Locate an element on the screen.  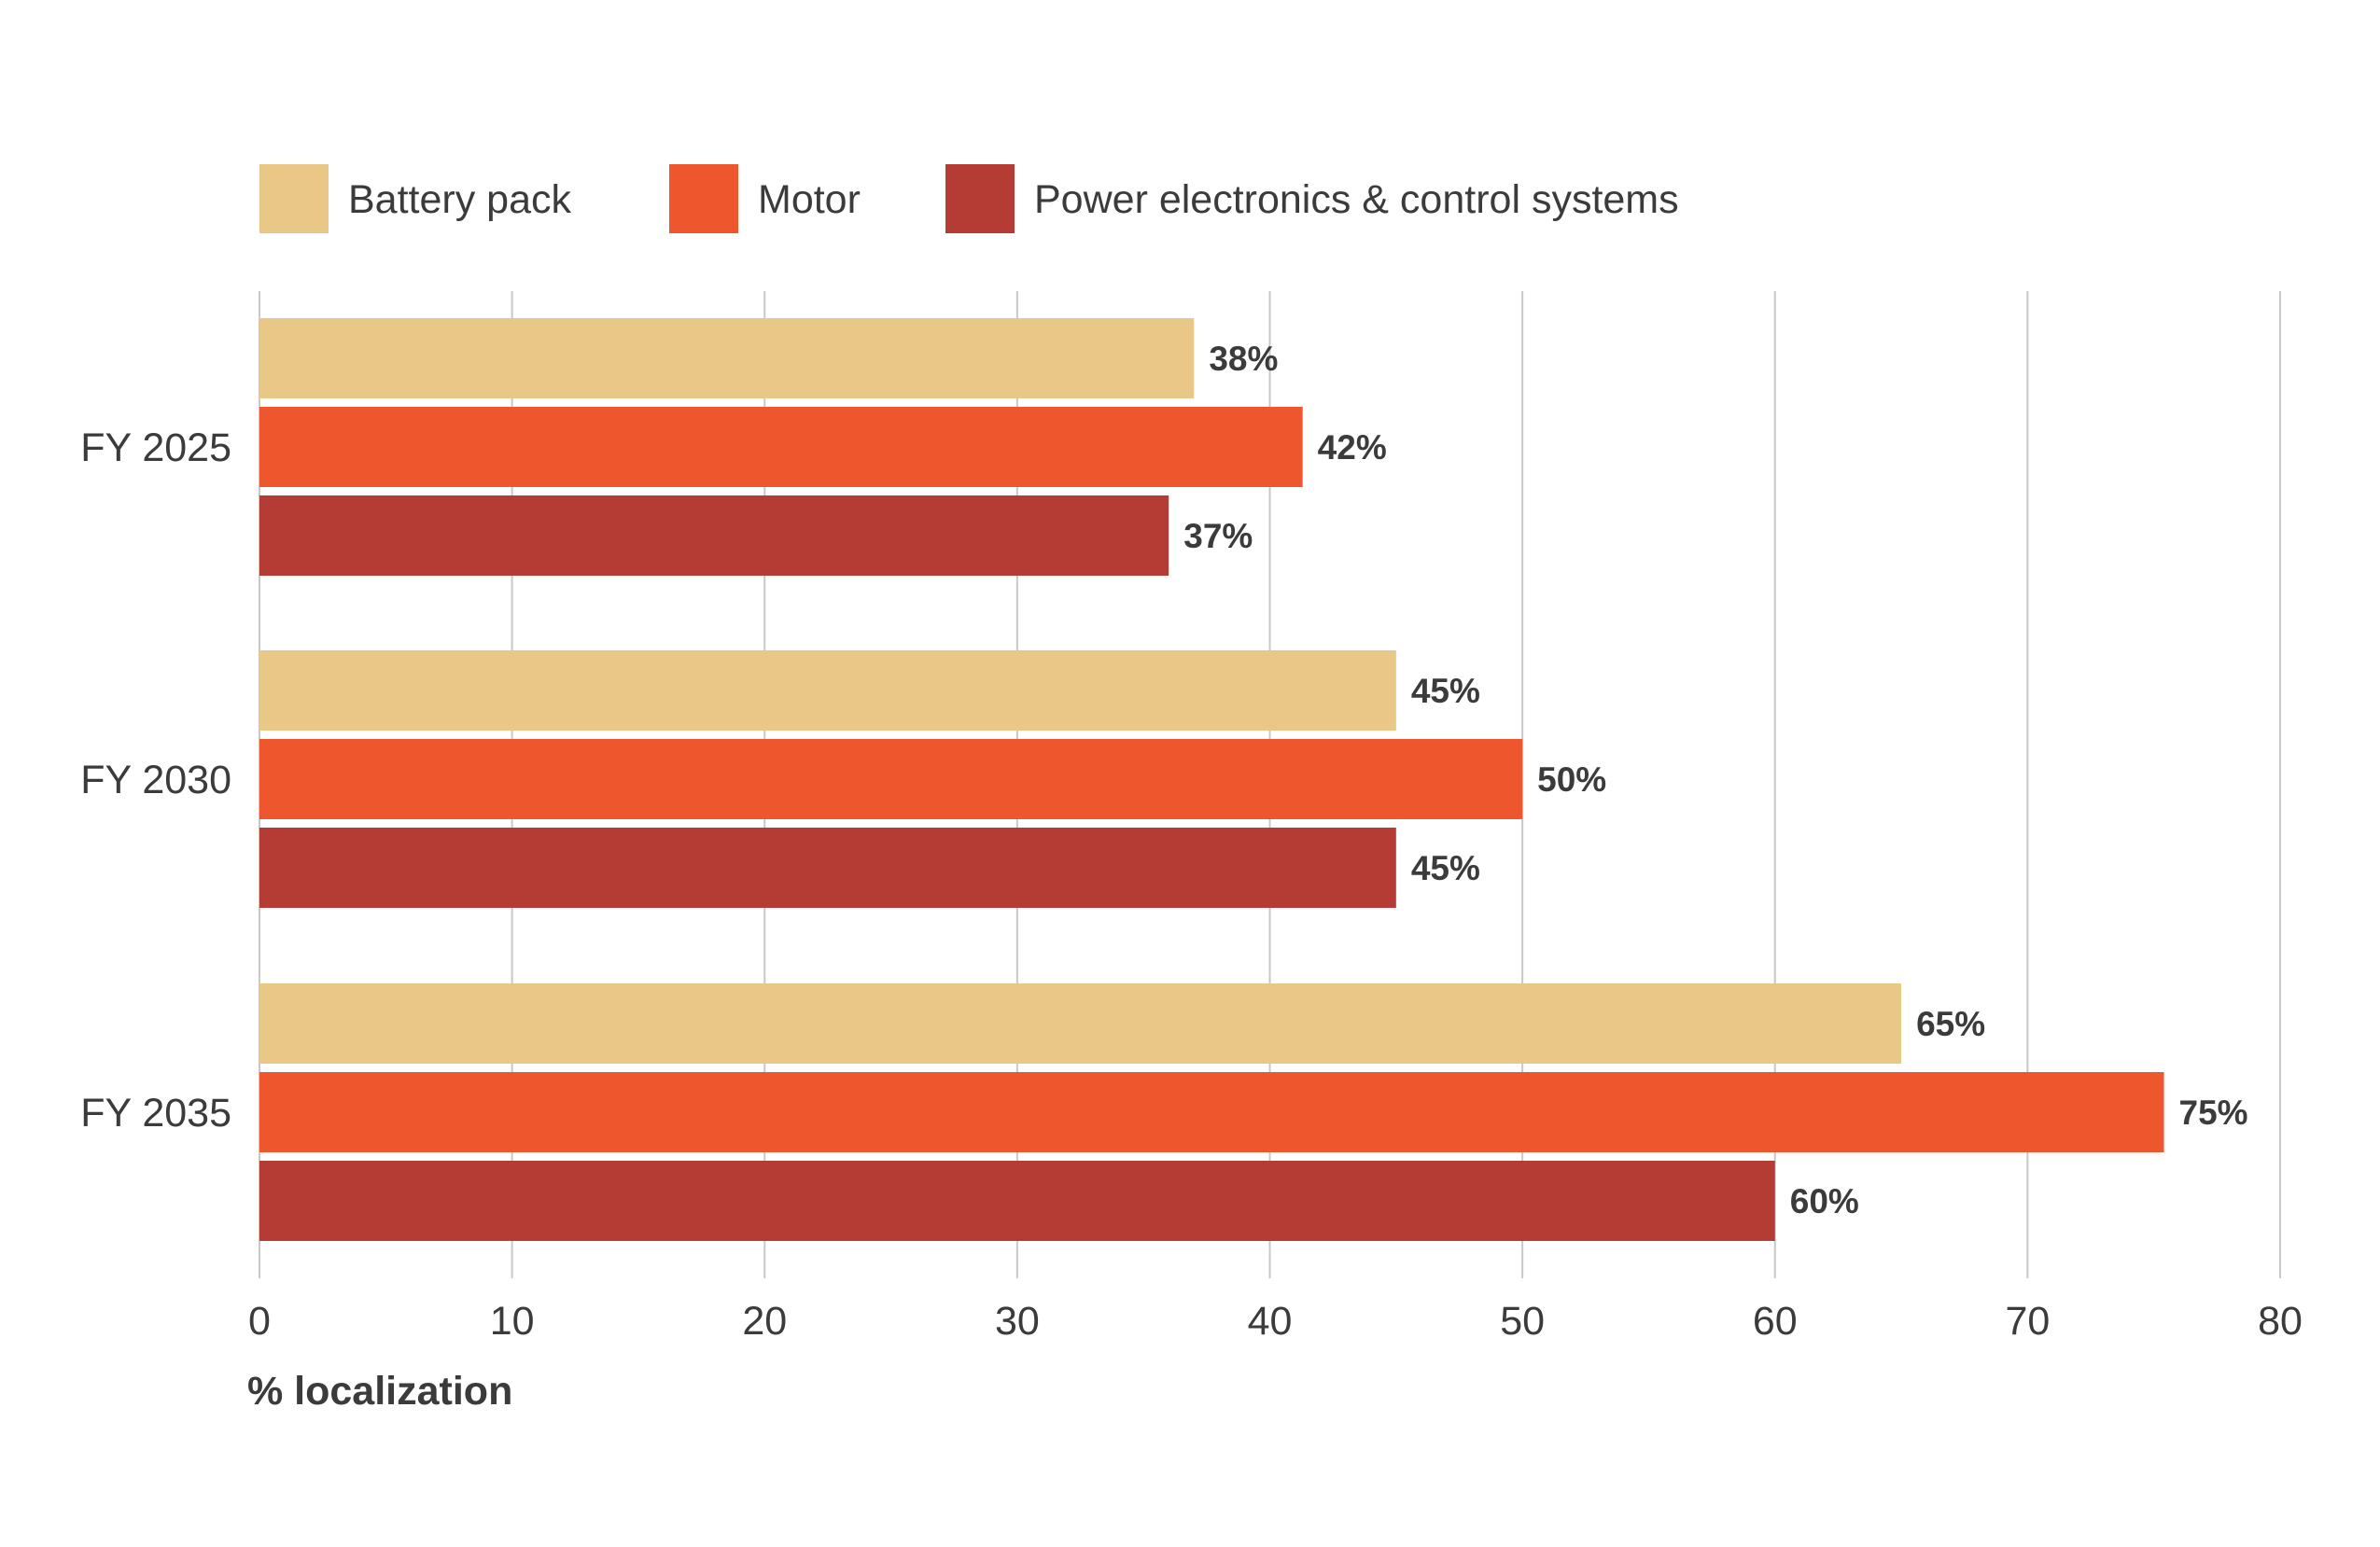
data-label: 65% is located at coordinates (1950, 1024).